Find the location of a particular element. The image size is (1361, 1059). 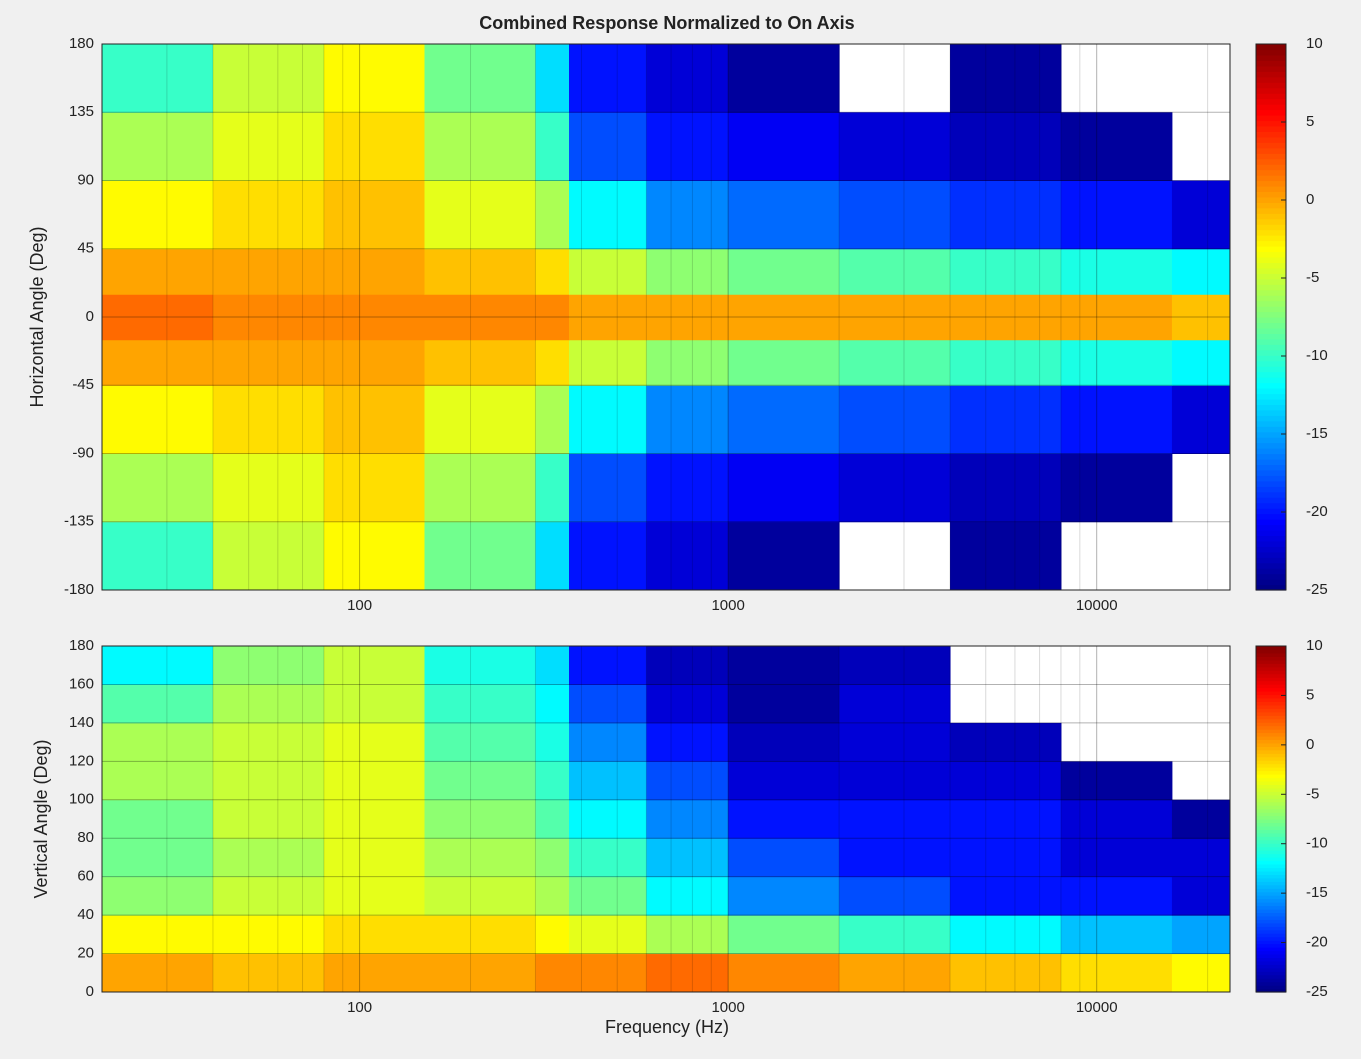

colorbar-tick-label: -15 is located at coordinates (1317, 892).